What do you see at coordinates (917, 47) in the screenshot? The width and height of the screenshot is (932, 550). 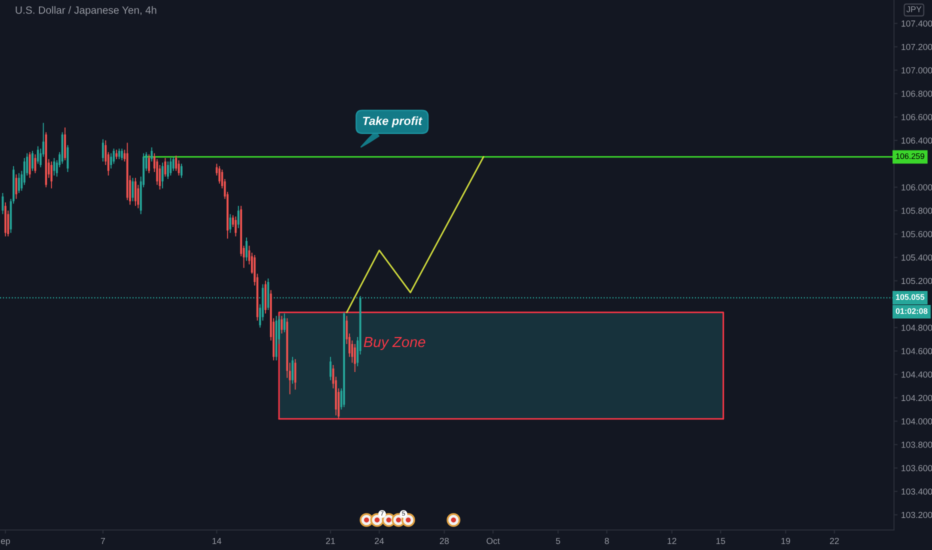 I see `y-tick-label: 107.200` at bounding box center [917, 47].